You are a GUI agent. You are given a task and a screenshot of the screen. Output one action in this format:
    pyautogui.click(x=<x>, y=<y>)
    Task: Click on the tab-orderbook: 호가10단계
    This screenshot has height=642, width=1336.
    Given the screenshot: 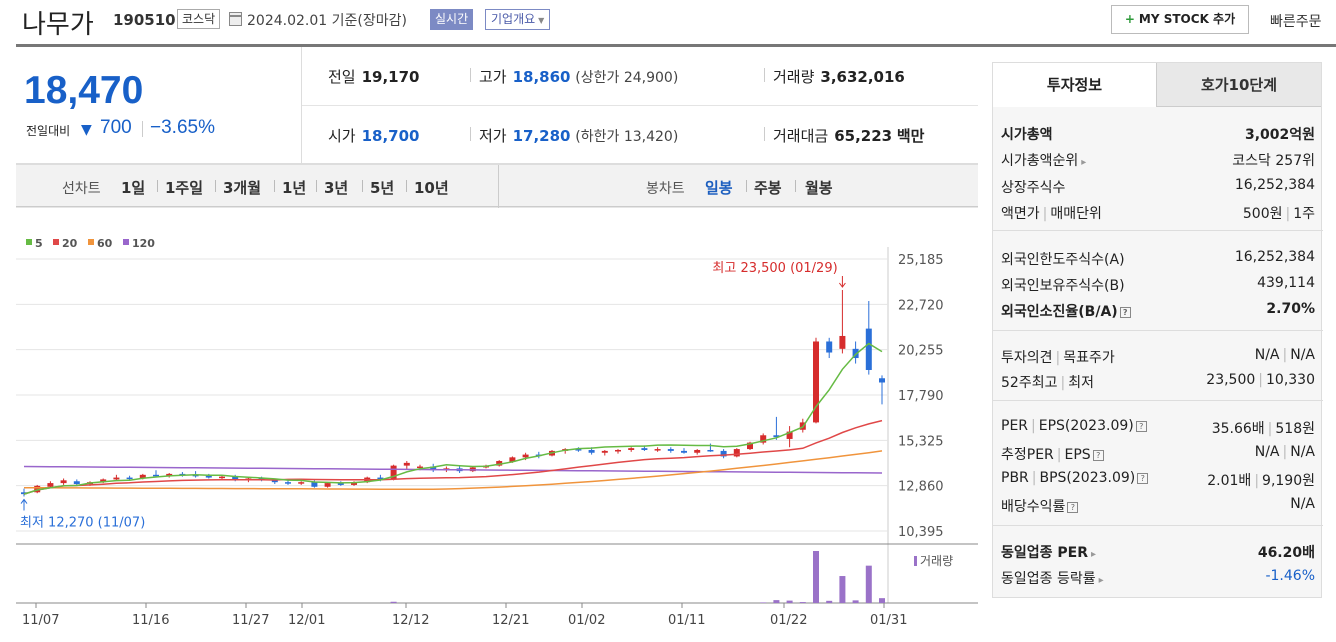 What is the action you would take?
    pyautogui.click(x=1239, y=85)
    